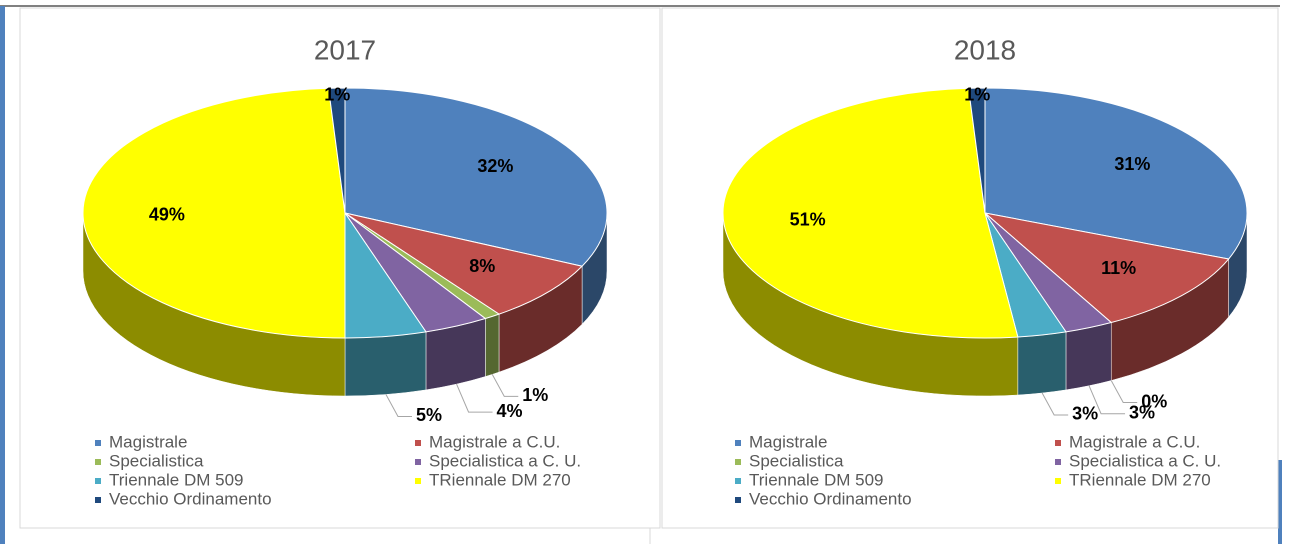  What do you see at coordinates (167, 214) in the screenshot?
I see `data-label: 49%` at bounding box center [167, 214].